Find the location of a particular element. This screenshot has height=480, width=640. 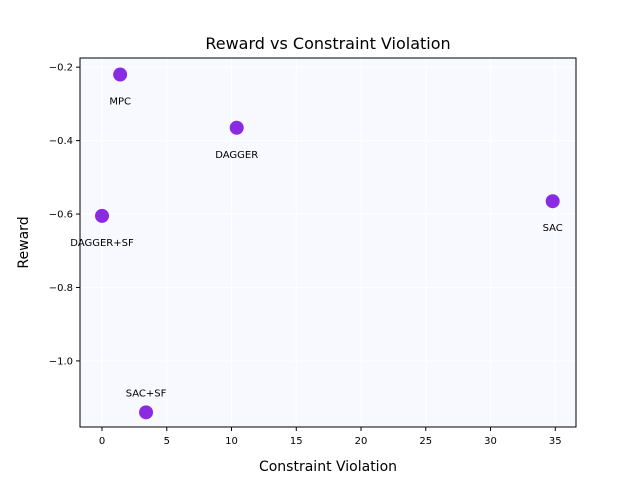

point-label: DAGGER+SF is located at coordinates (102, 243).